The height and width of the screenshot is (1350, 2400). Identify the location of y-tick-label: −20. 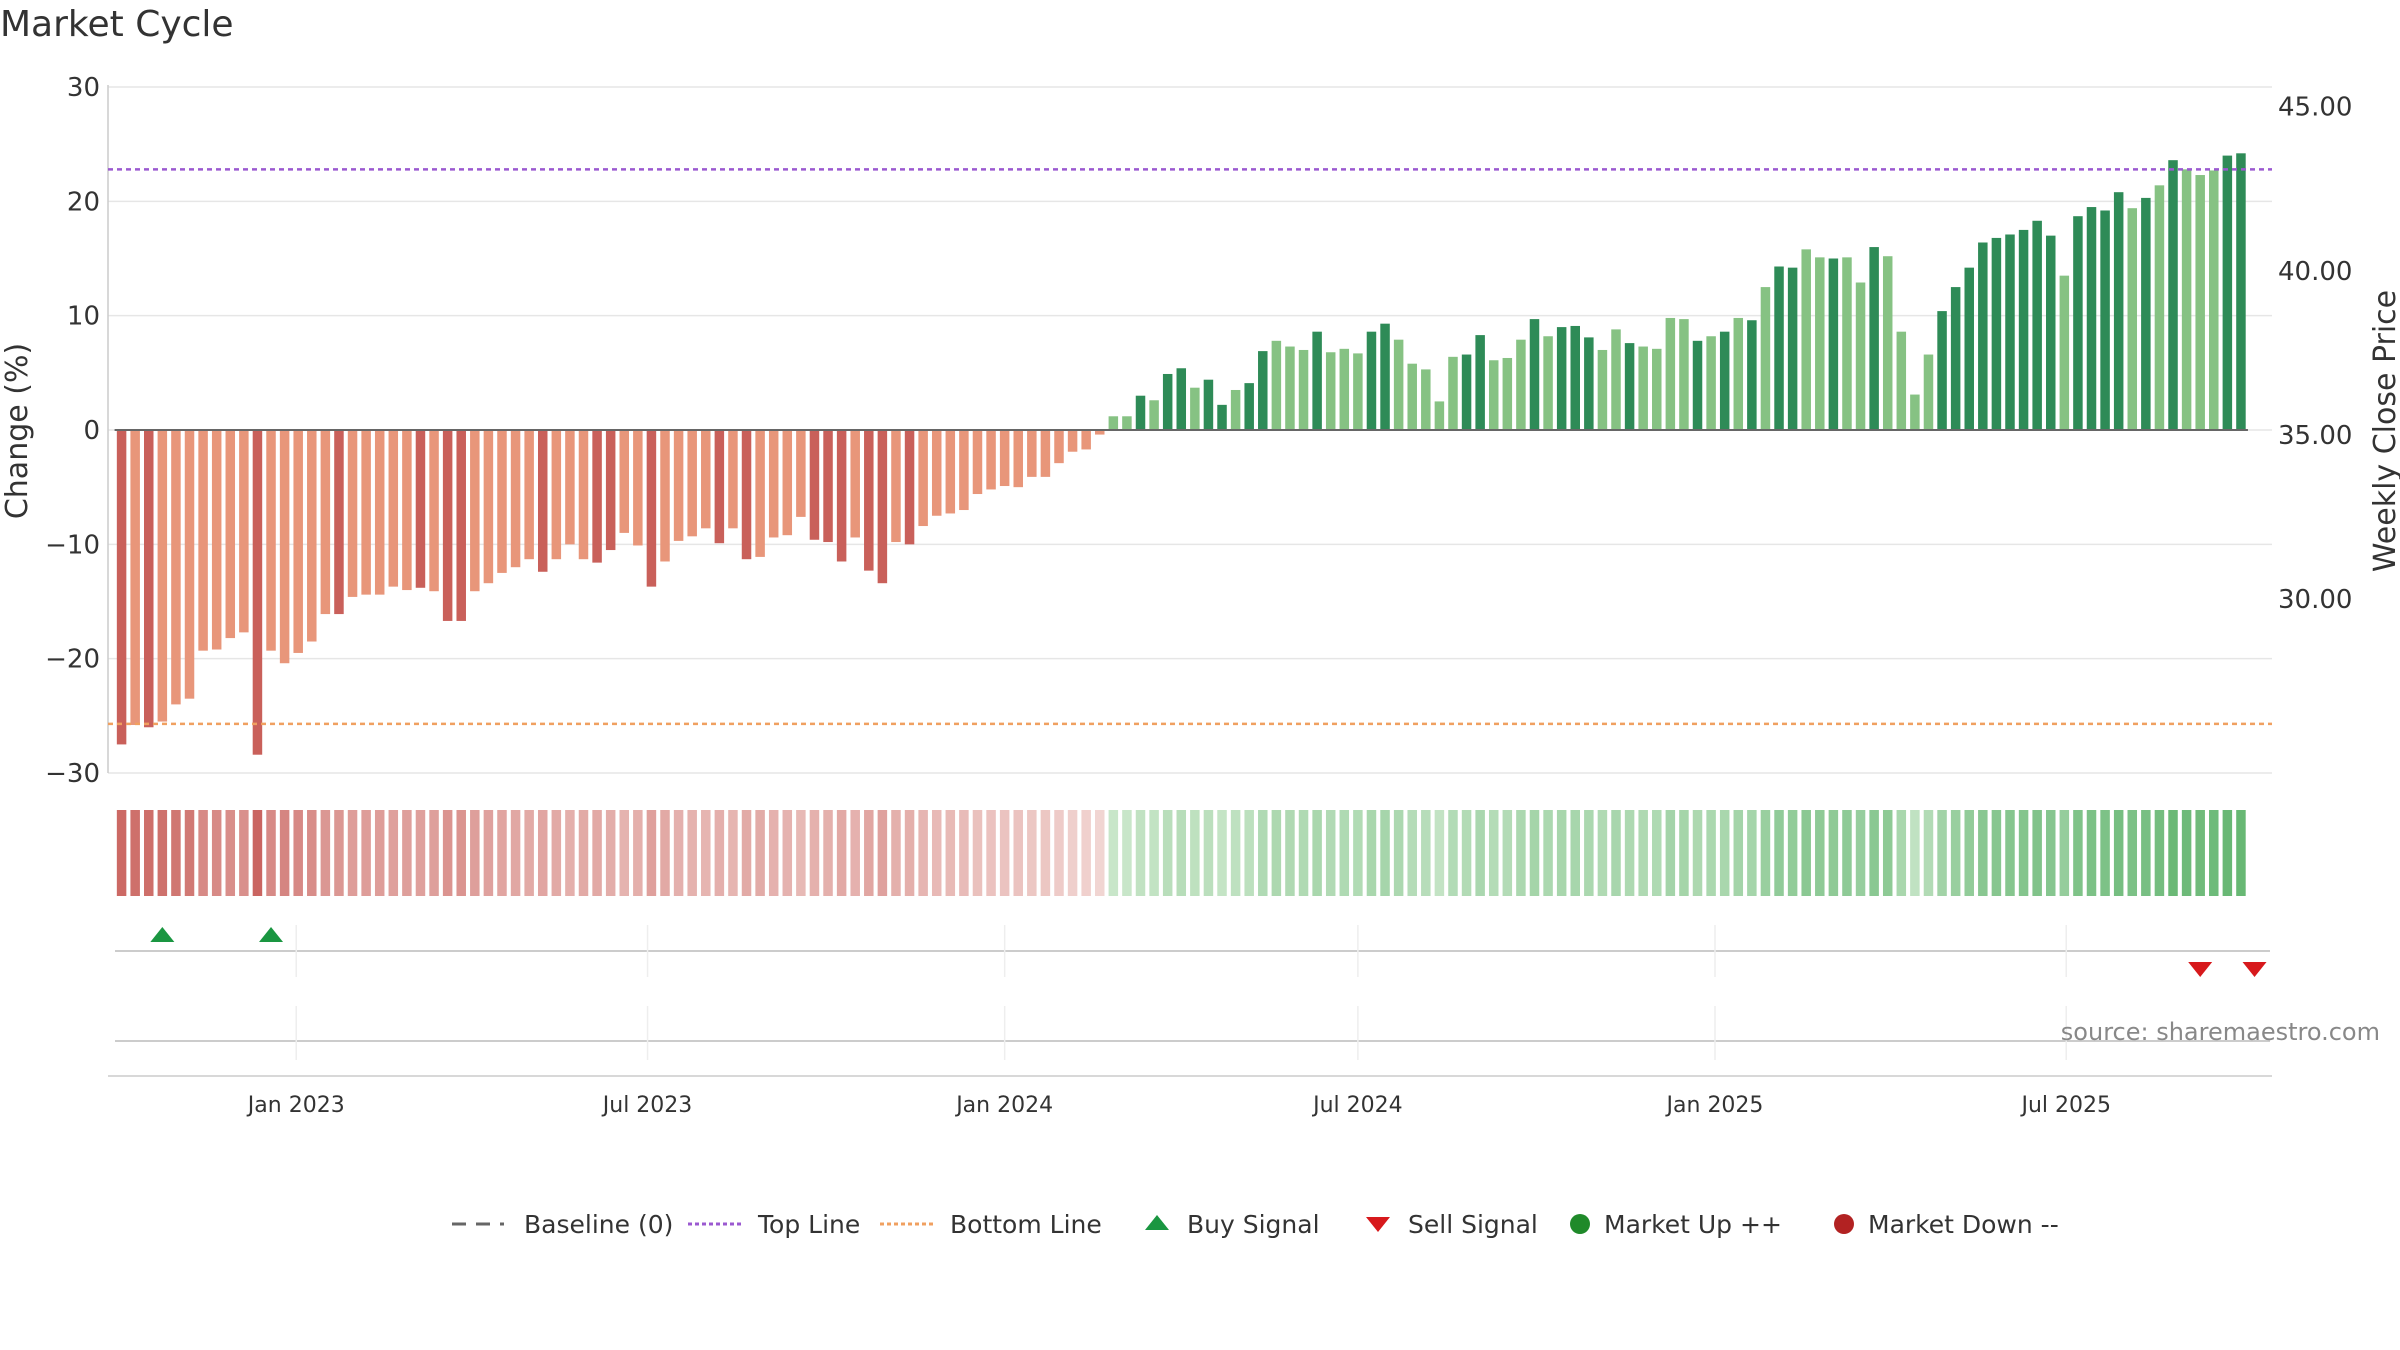
(72, 660).